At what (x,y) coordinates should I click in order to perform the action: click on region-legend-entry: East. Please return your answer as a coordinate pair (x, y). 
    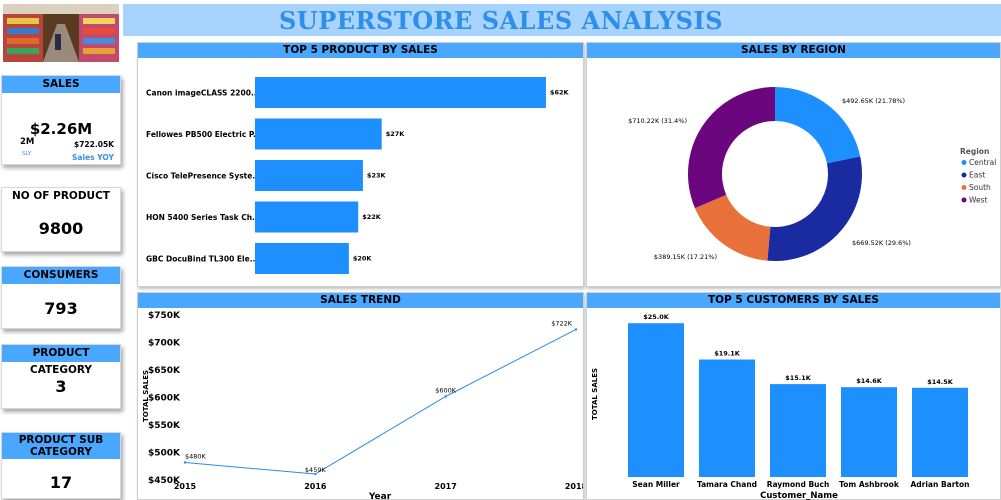
    Looking at the image, I should click on (977, 175).